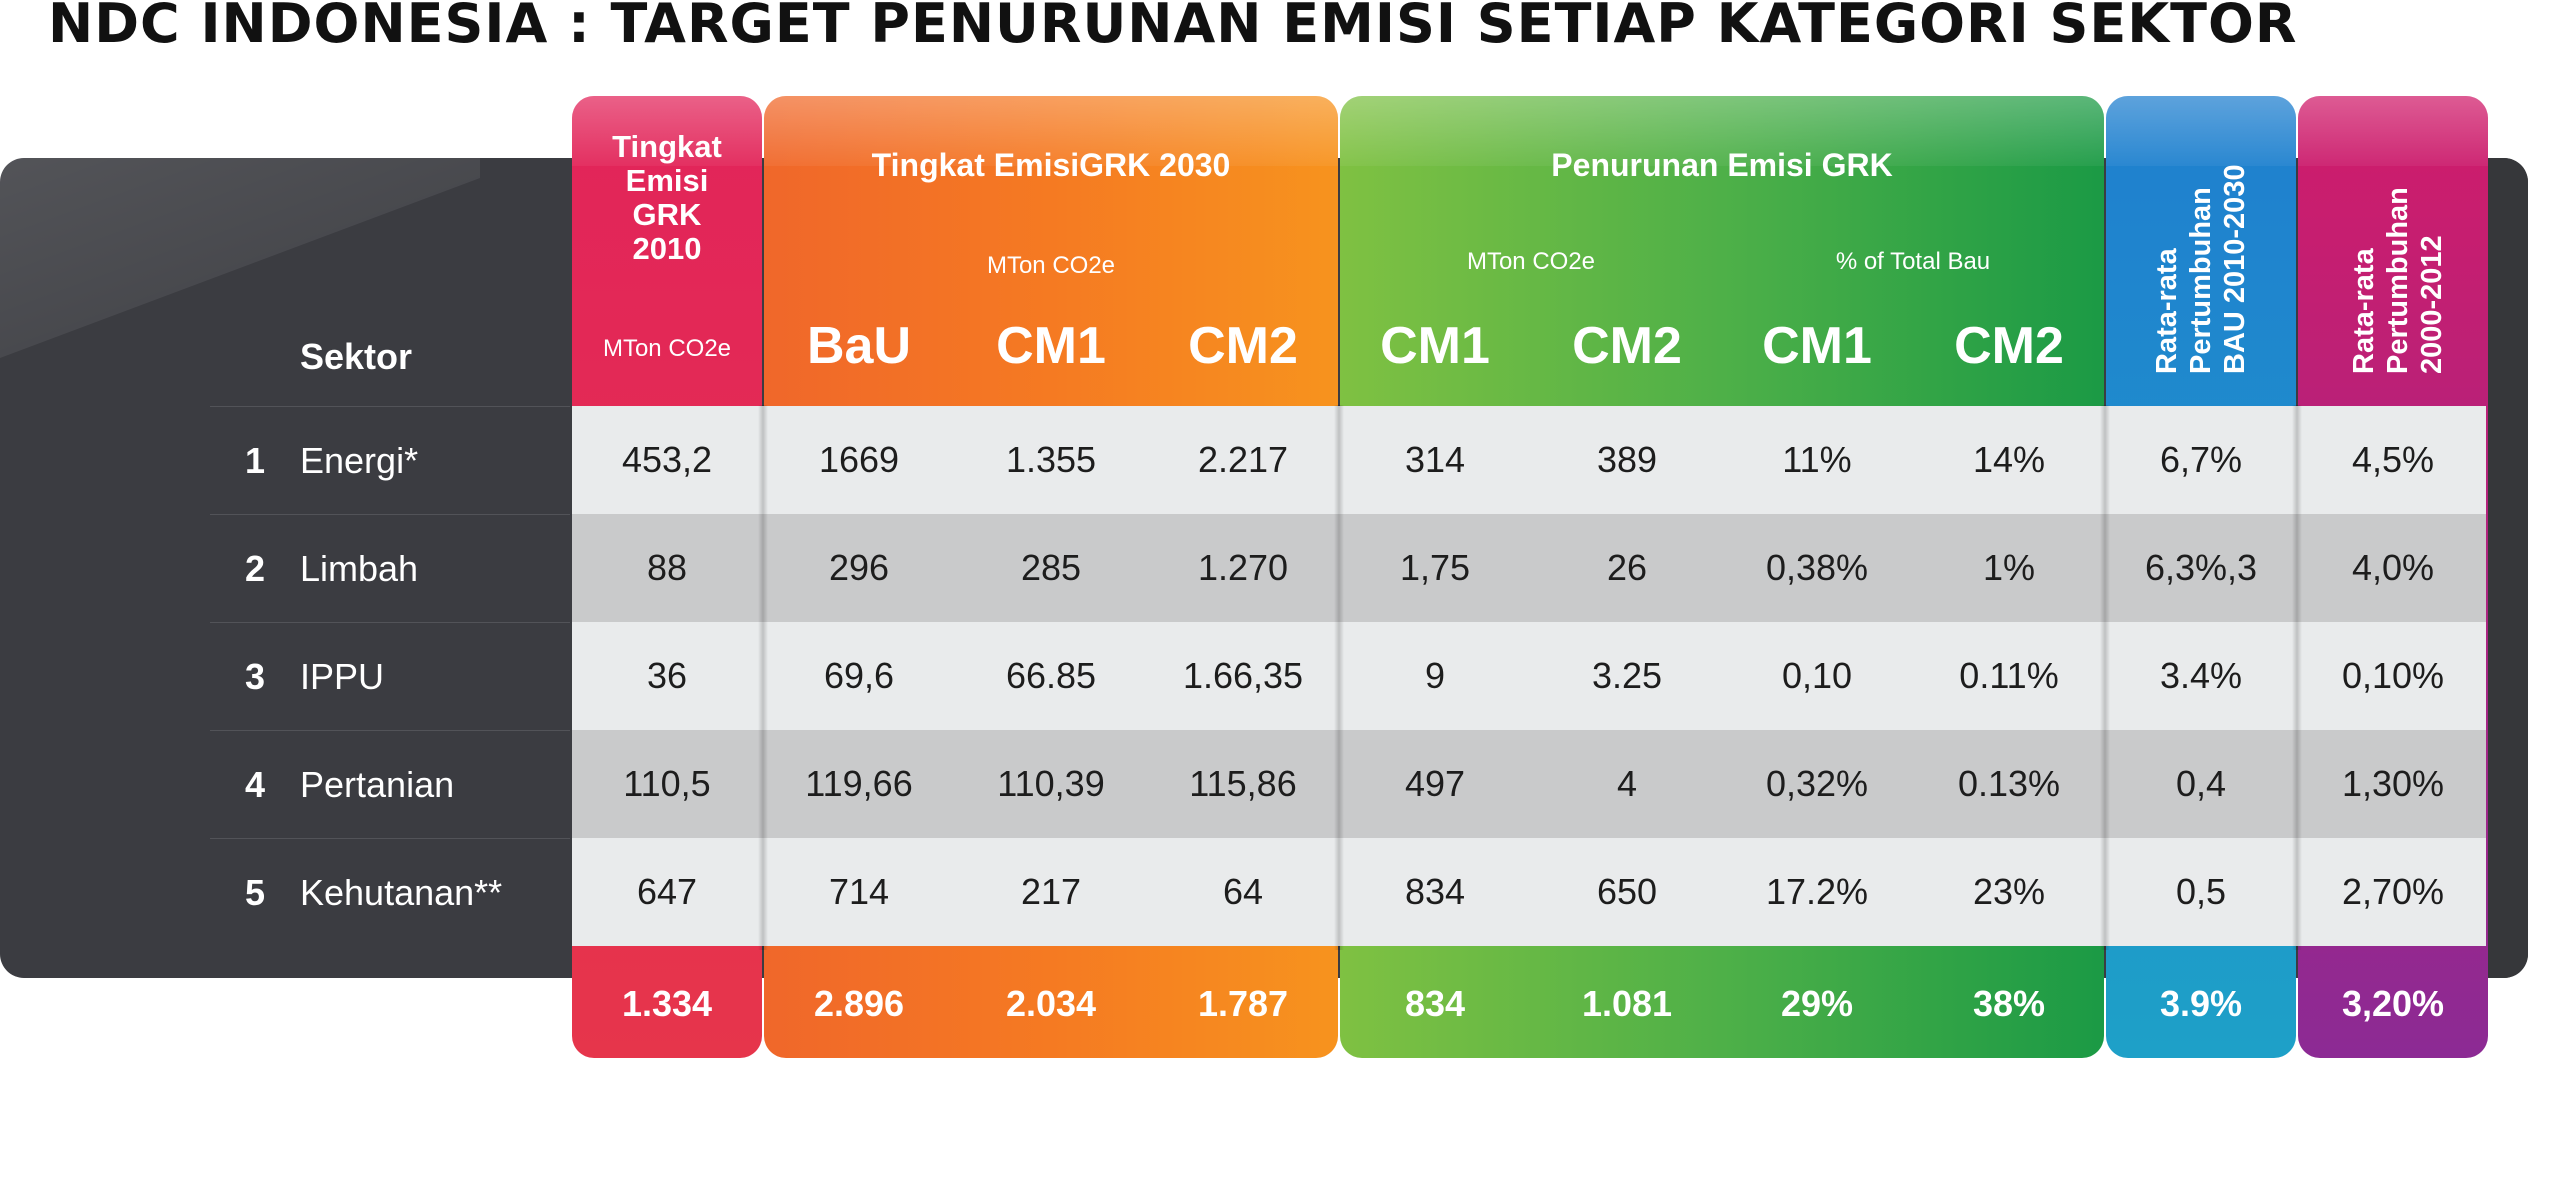 This screenshot has height=1184, width=2563. Describe the element at coordinates (859, 567) in the screenshot. I see `table-cell: 296` at that location.